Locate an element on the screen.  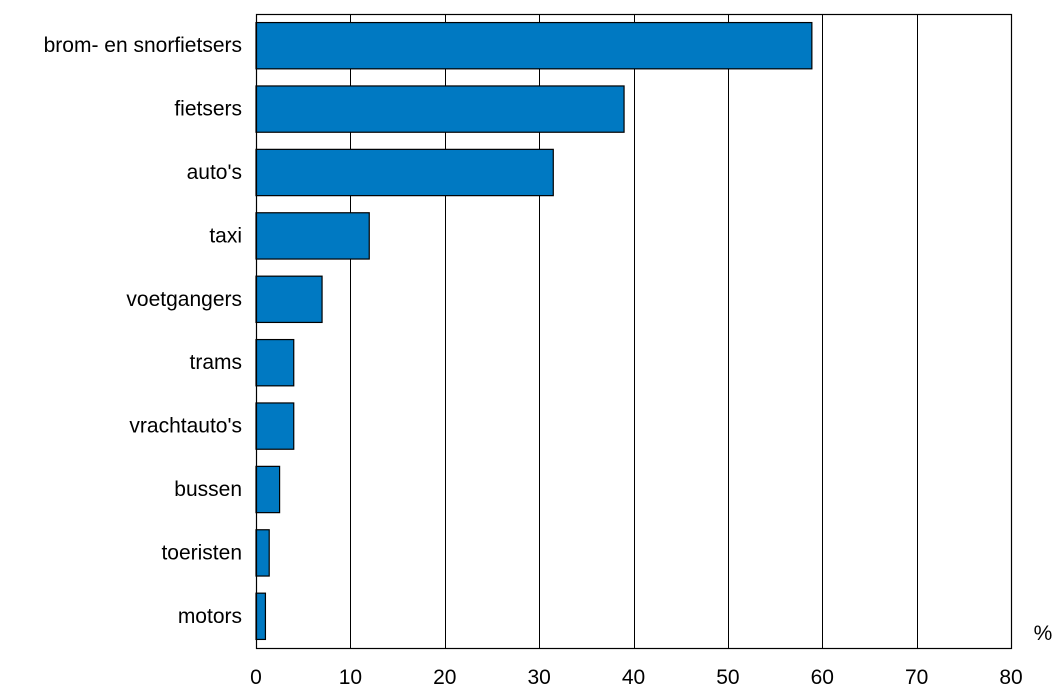
bar-motors is located at coordinates (261, 616).